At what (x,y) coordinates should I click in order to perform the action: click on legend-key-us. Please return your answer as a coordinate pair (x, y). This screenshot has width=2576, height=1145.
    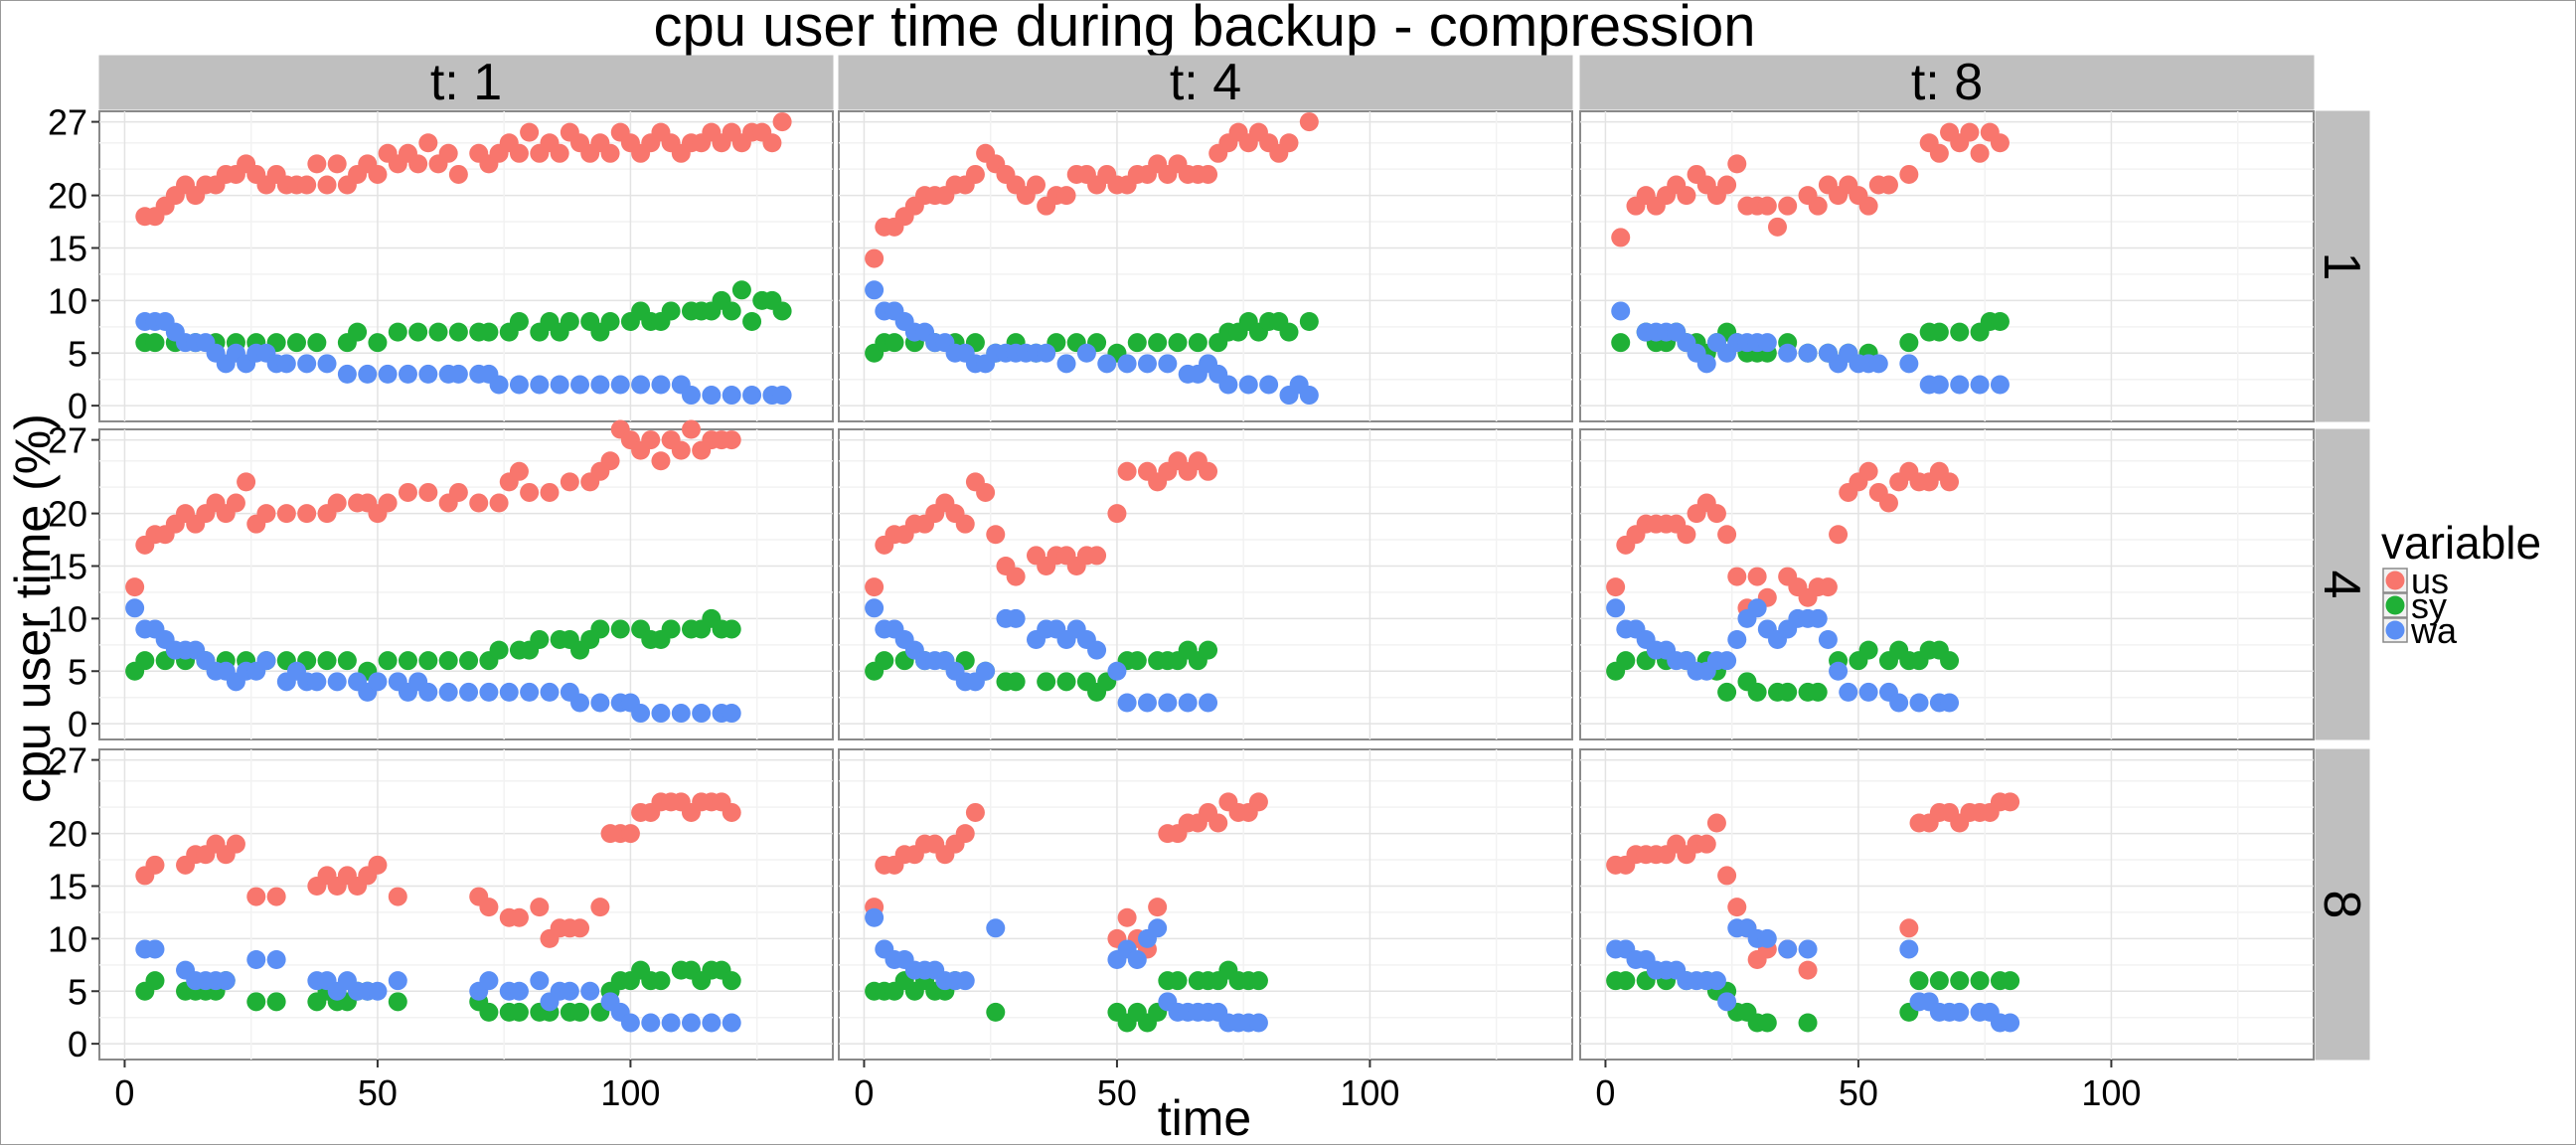
    Looking at the image, I should click on (2395, 581).